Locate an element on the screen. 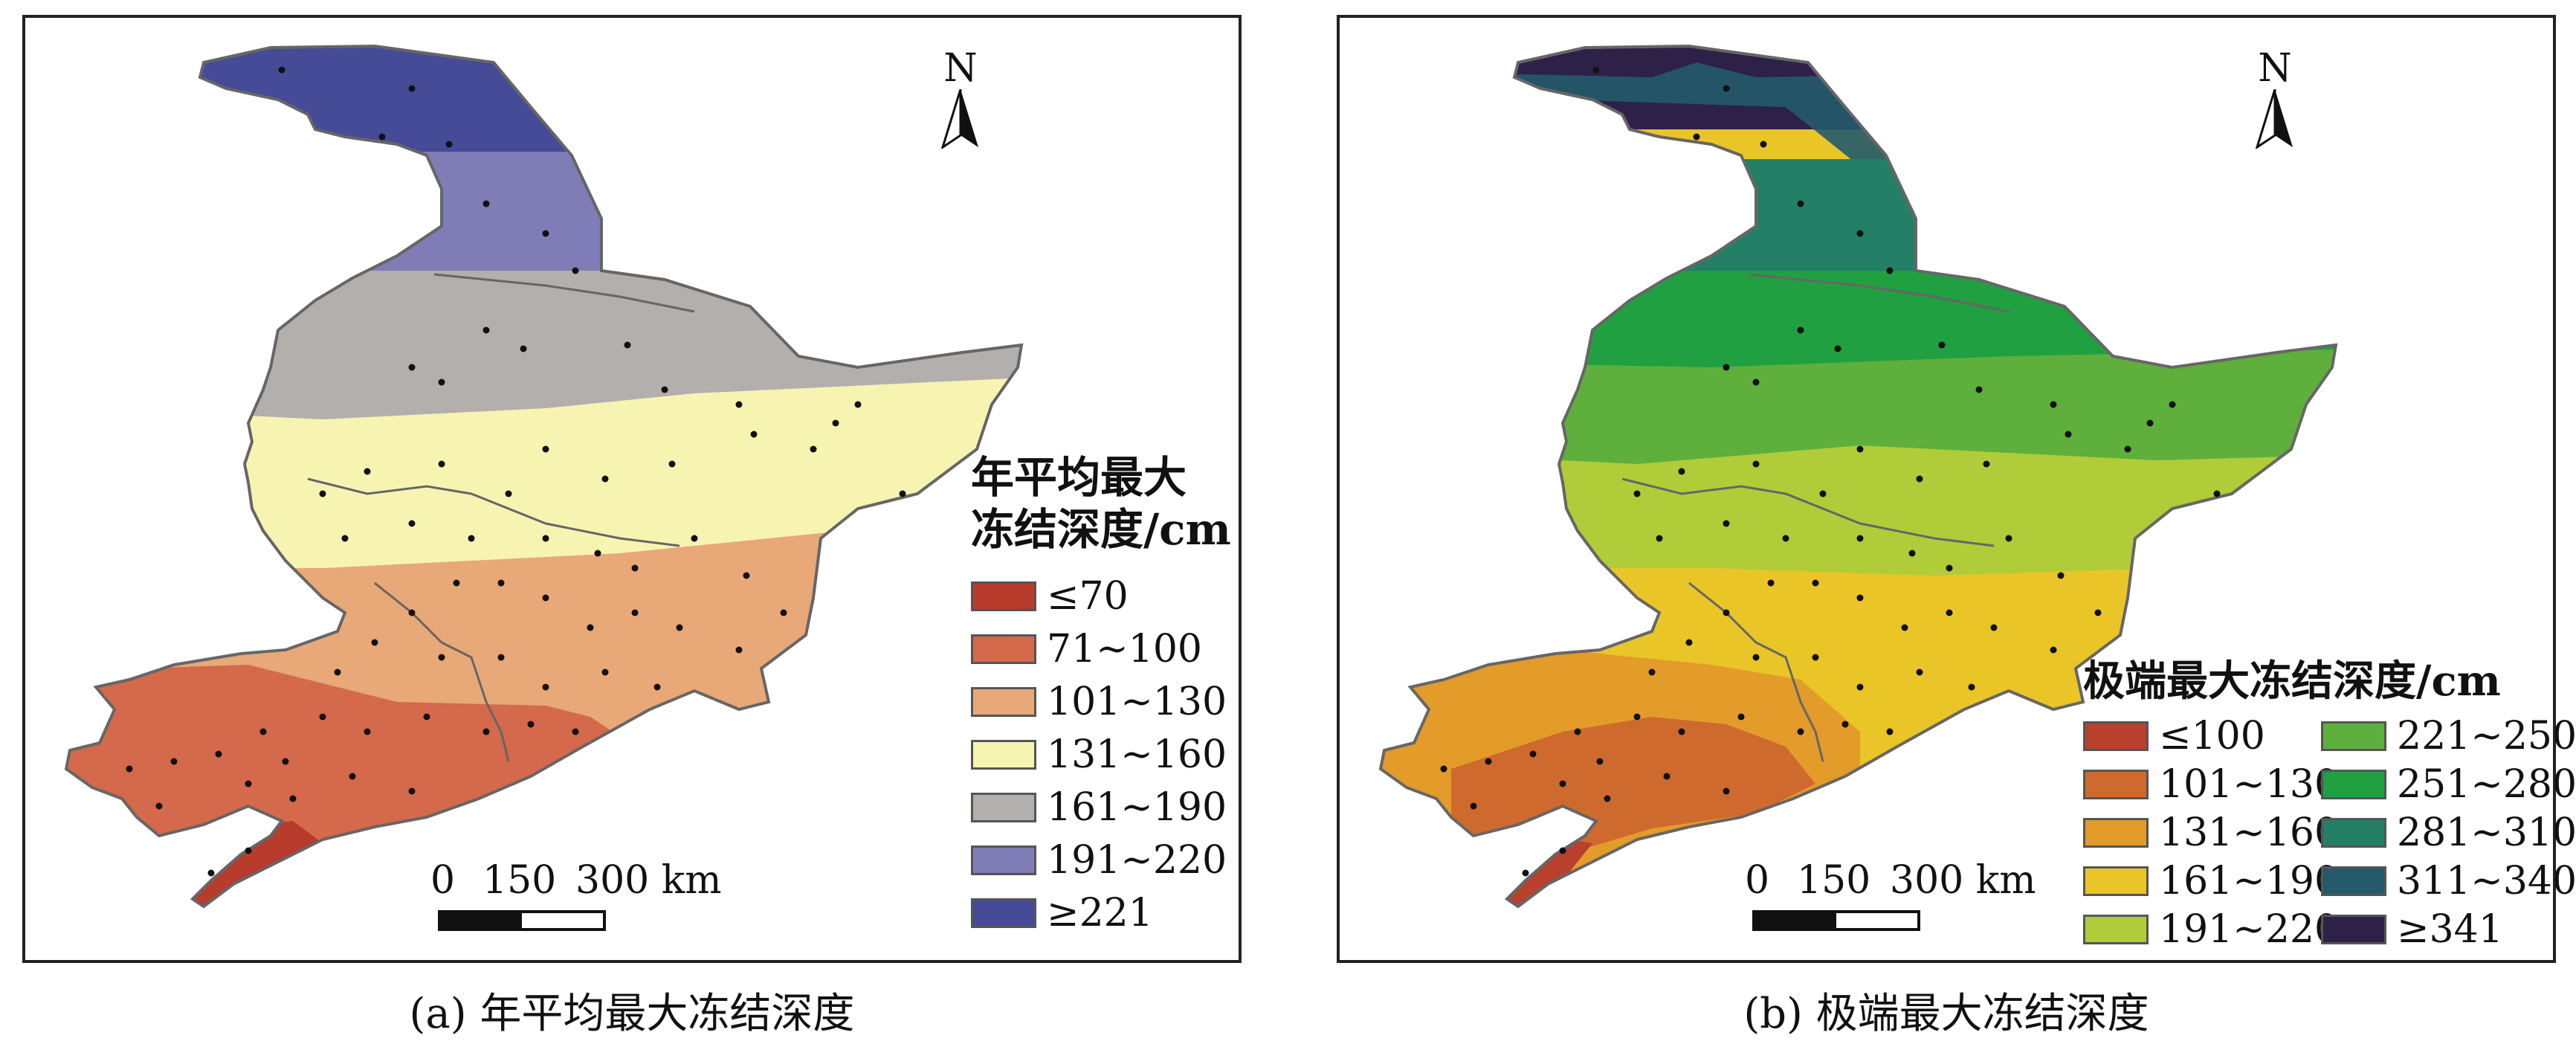 This screenshot has width=2576, height=1047. legend-label: 251~280 is located at coordinates (2486, 784).